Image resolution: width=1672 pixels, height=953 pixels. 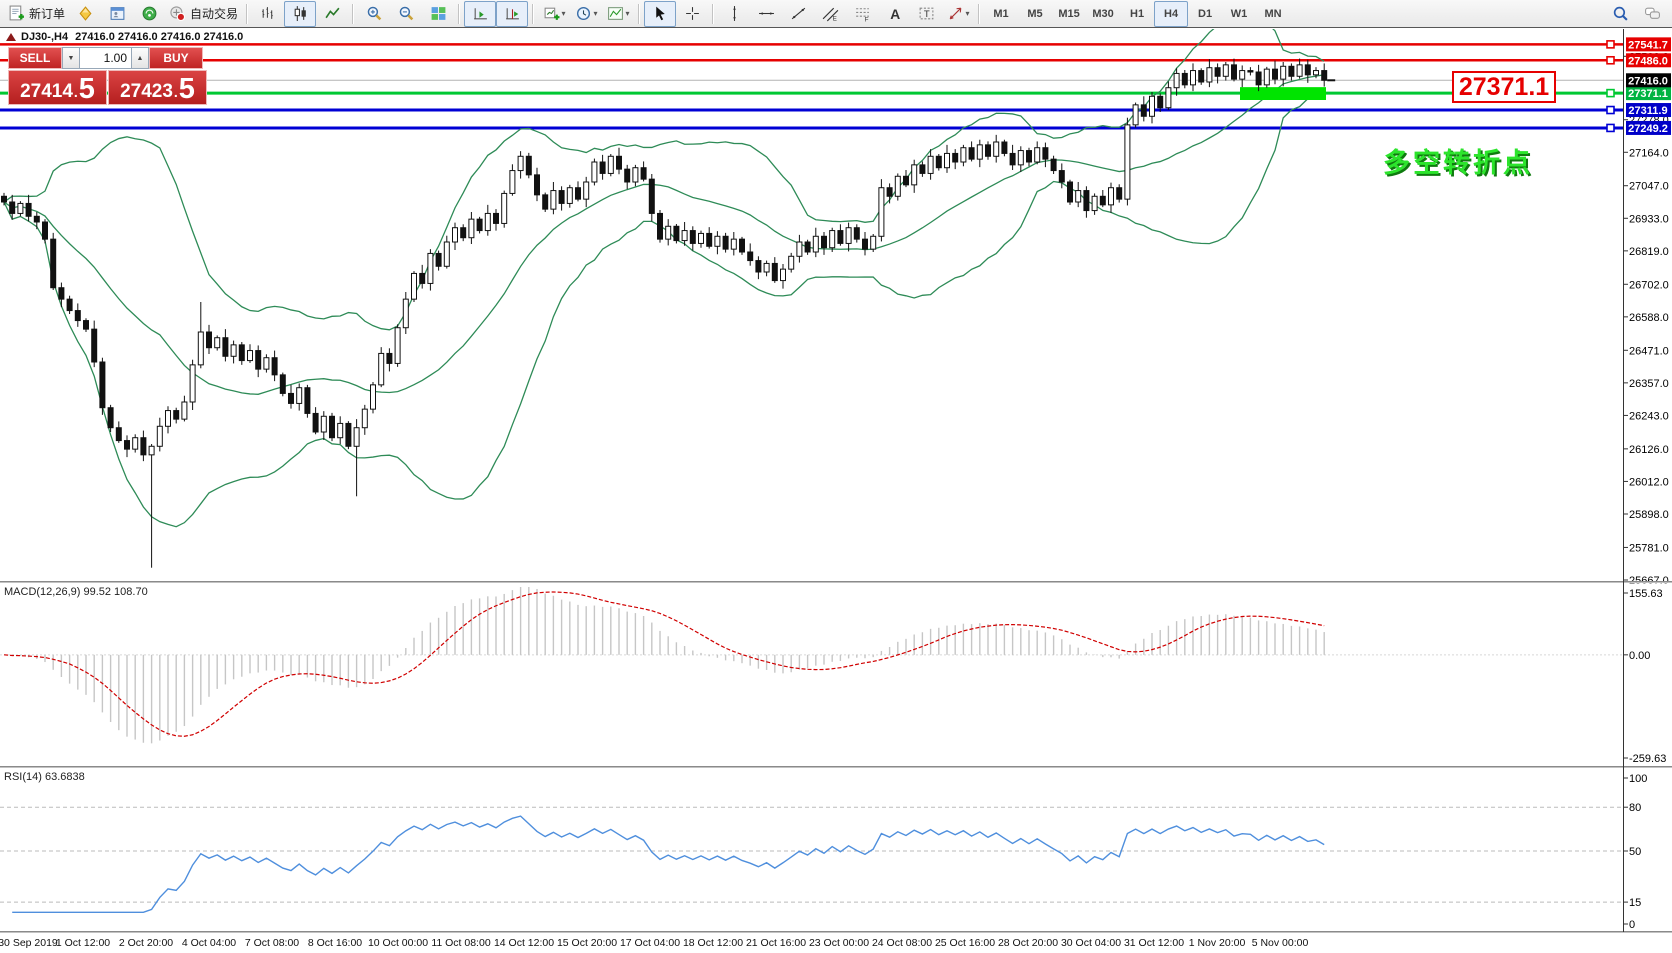 I want to click on time-axis-label: 4 Oct 04:00, so click(x=209, y=943).